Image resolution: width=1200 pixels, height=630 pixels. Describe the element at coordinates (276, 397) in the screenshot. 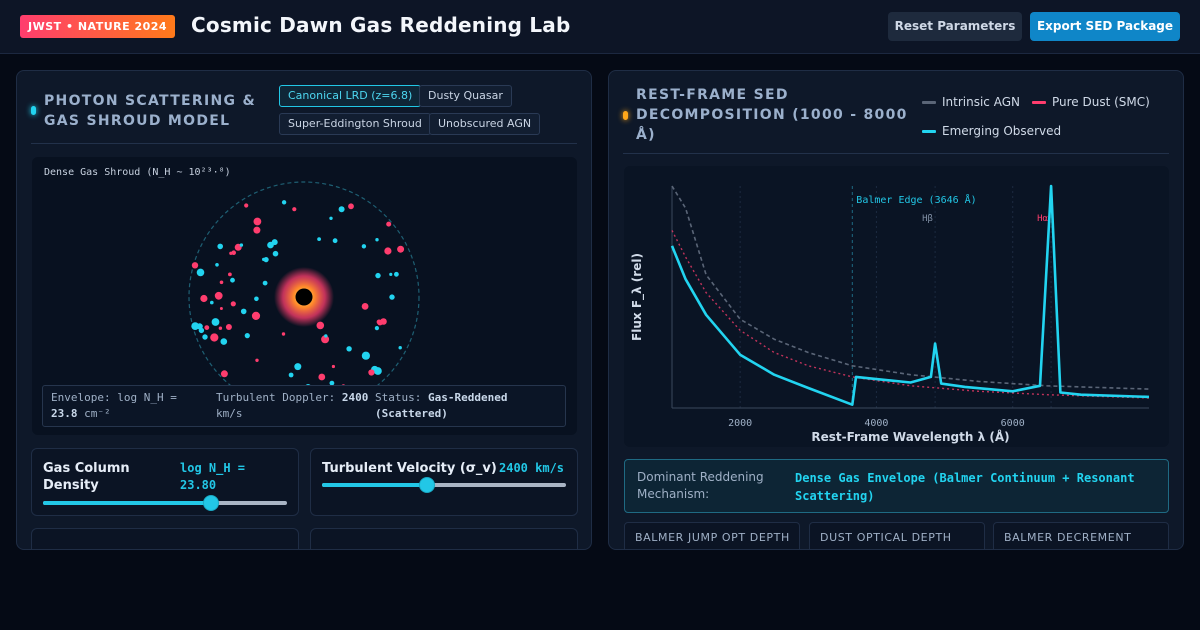

I see `doppler-label: Turbulent Doppler:` at that location.